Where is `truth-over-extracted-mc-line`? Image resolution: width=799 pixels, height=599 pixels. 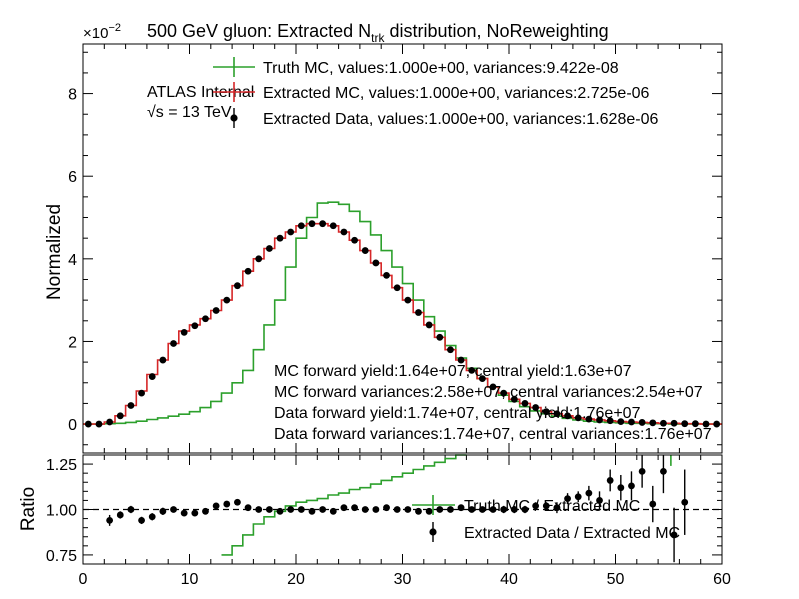 truth-over-extracted-mc-line is located at coordinates (344, 505).